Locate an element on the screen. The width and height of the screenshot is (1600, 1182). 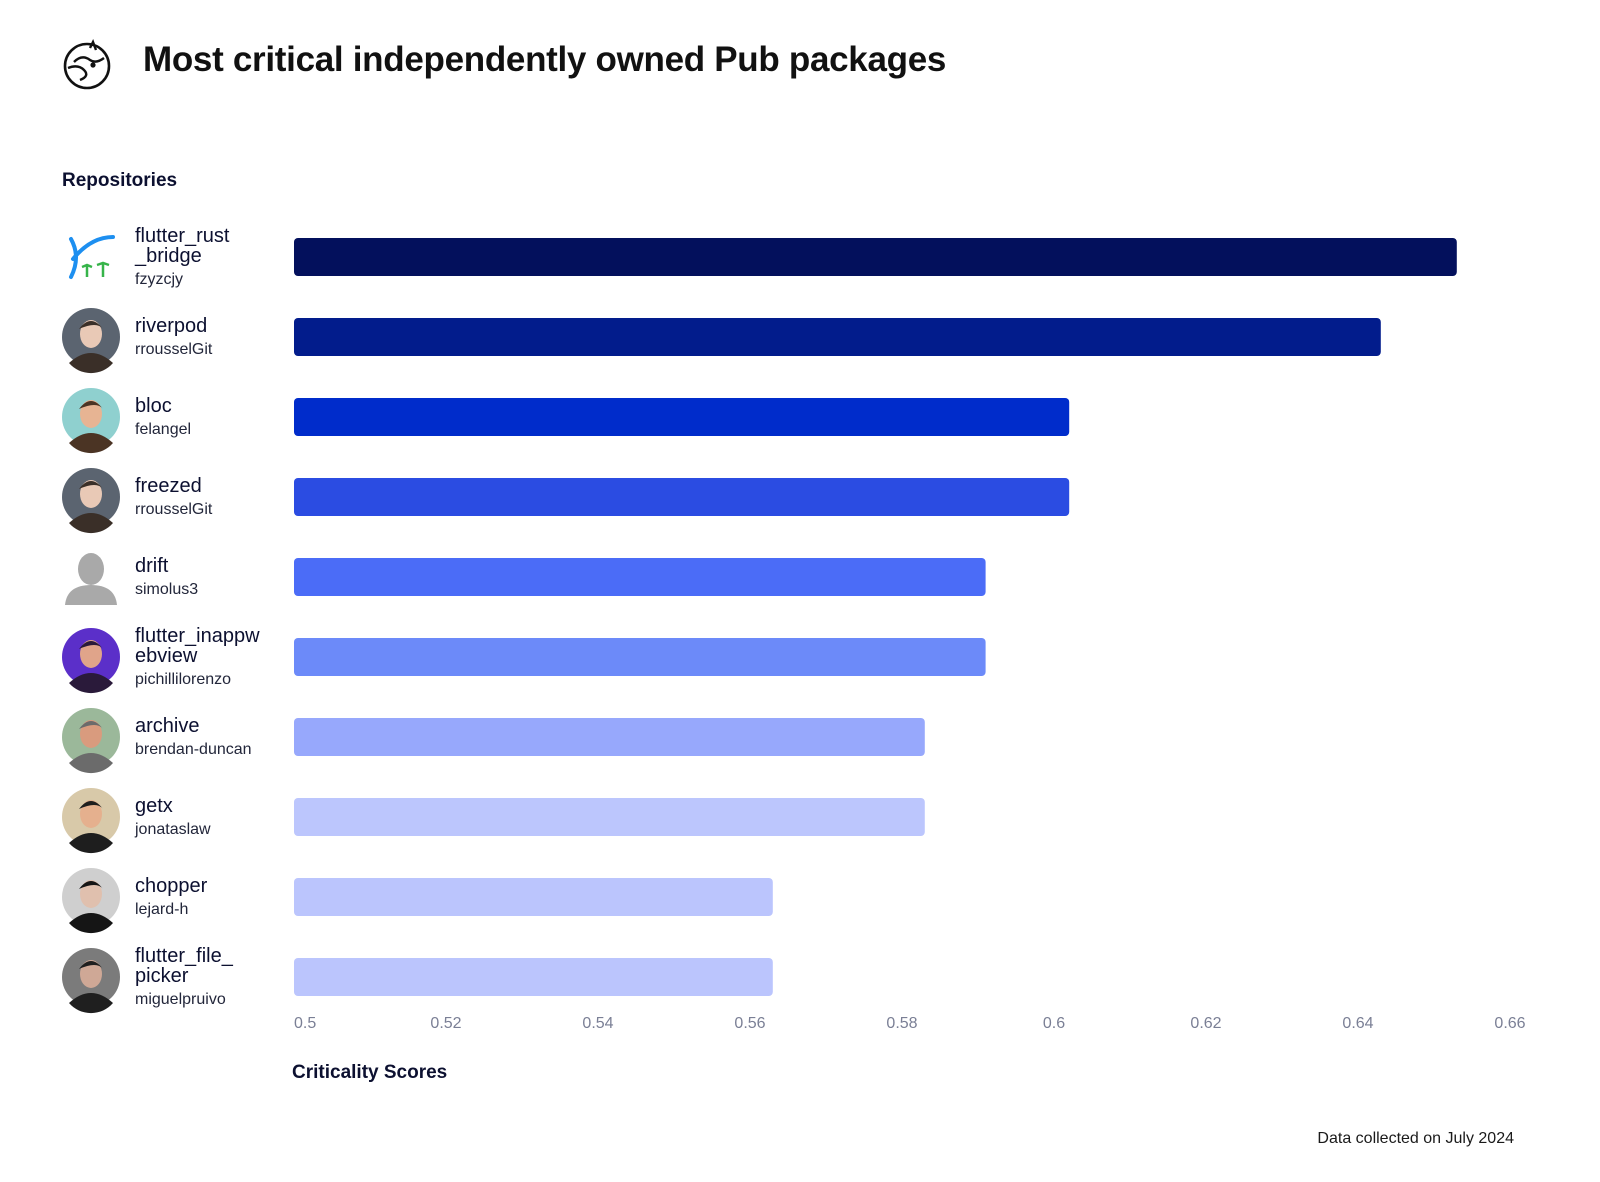
x-tick-label: 0.54 is located at coordinates (597, 1023).